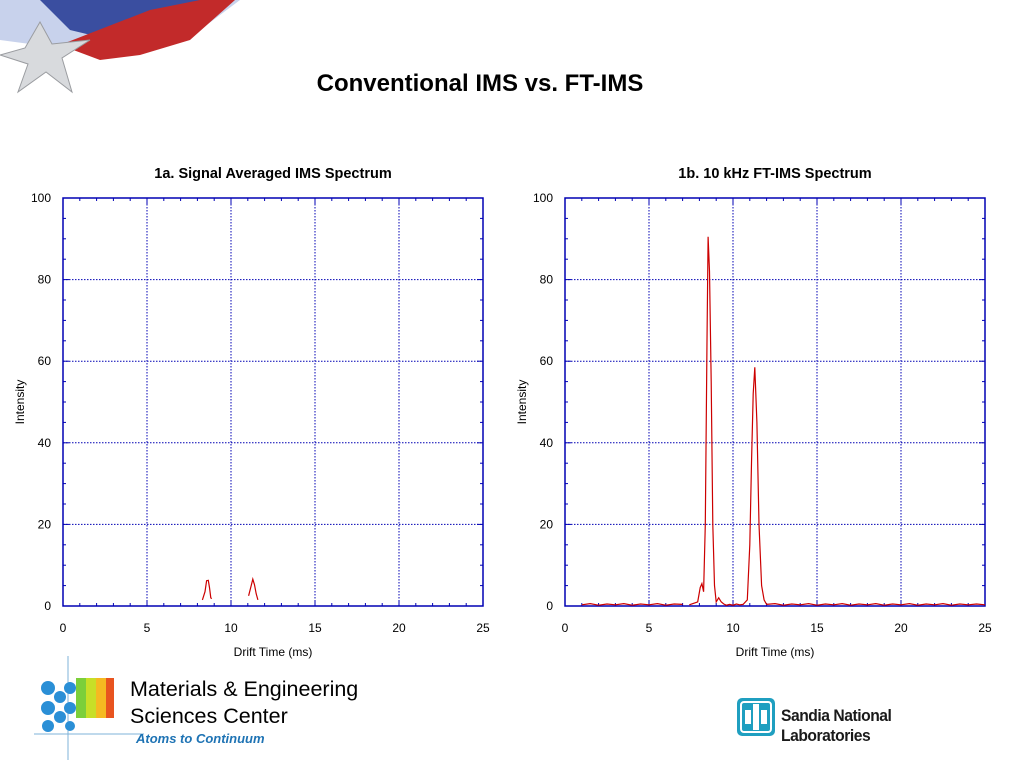 The height and width of the screenshot is (768, 1024). What do you see at coordinates (244, 689) in the screenshot?
I see `center-name-line1: Materials & Engineering` at bounding box center [244, 689].